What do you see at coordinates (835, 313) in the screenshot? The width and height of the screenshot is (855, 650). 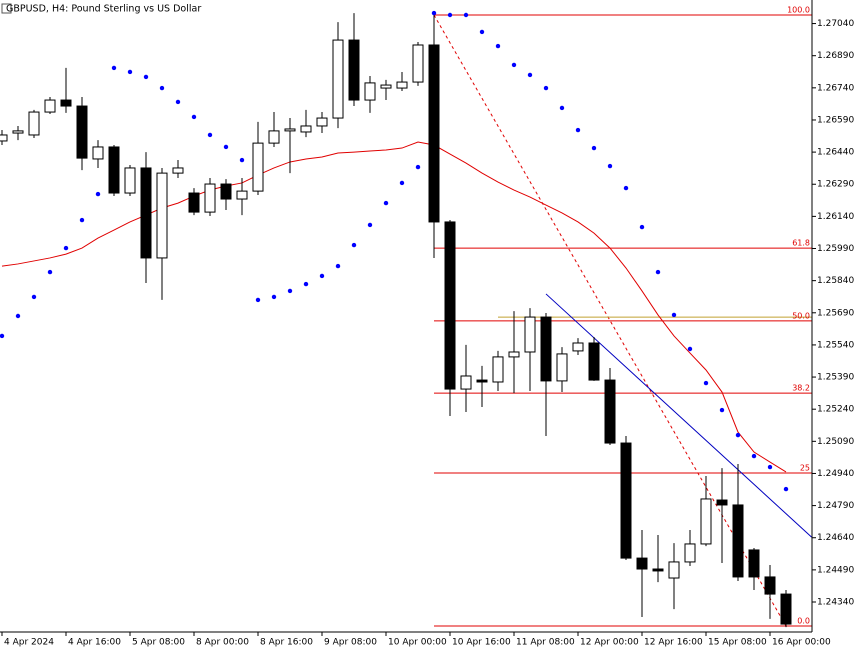 I see `y-tick-label: 1.25690` at bounding box center [835, 313].